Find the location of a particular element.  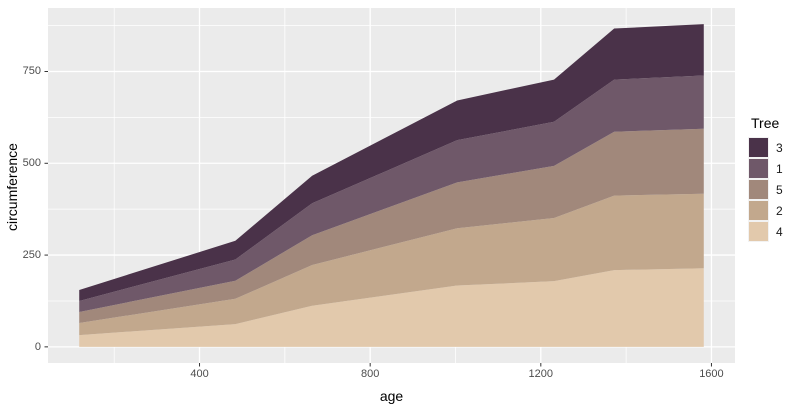

legend-label-5: 5 is located at coordinates (779, 189).